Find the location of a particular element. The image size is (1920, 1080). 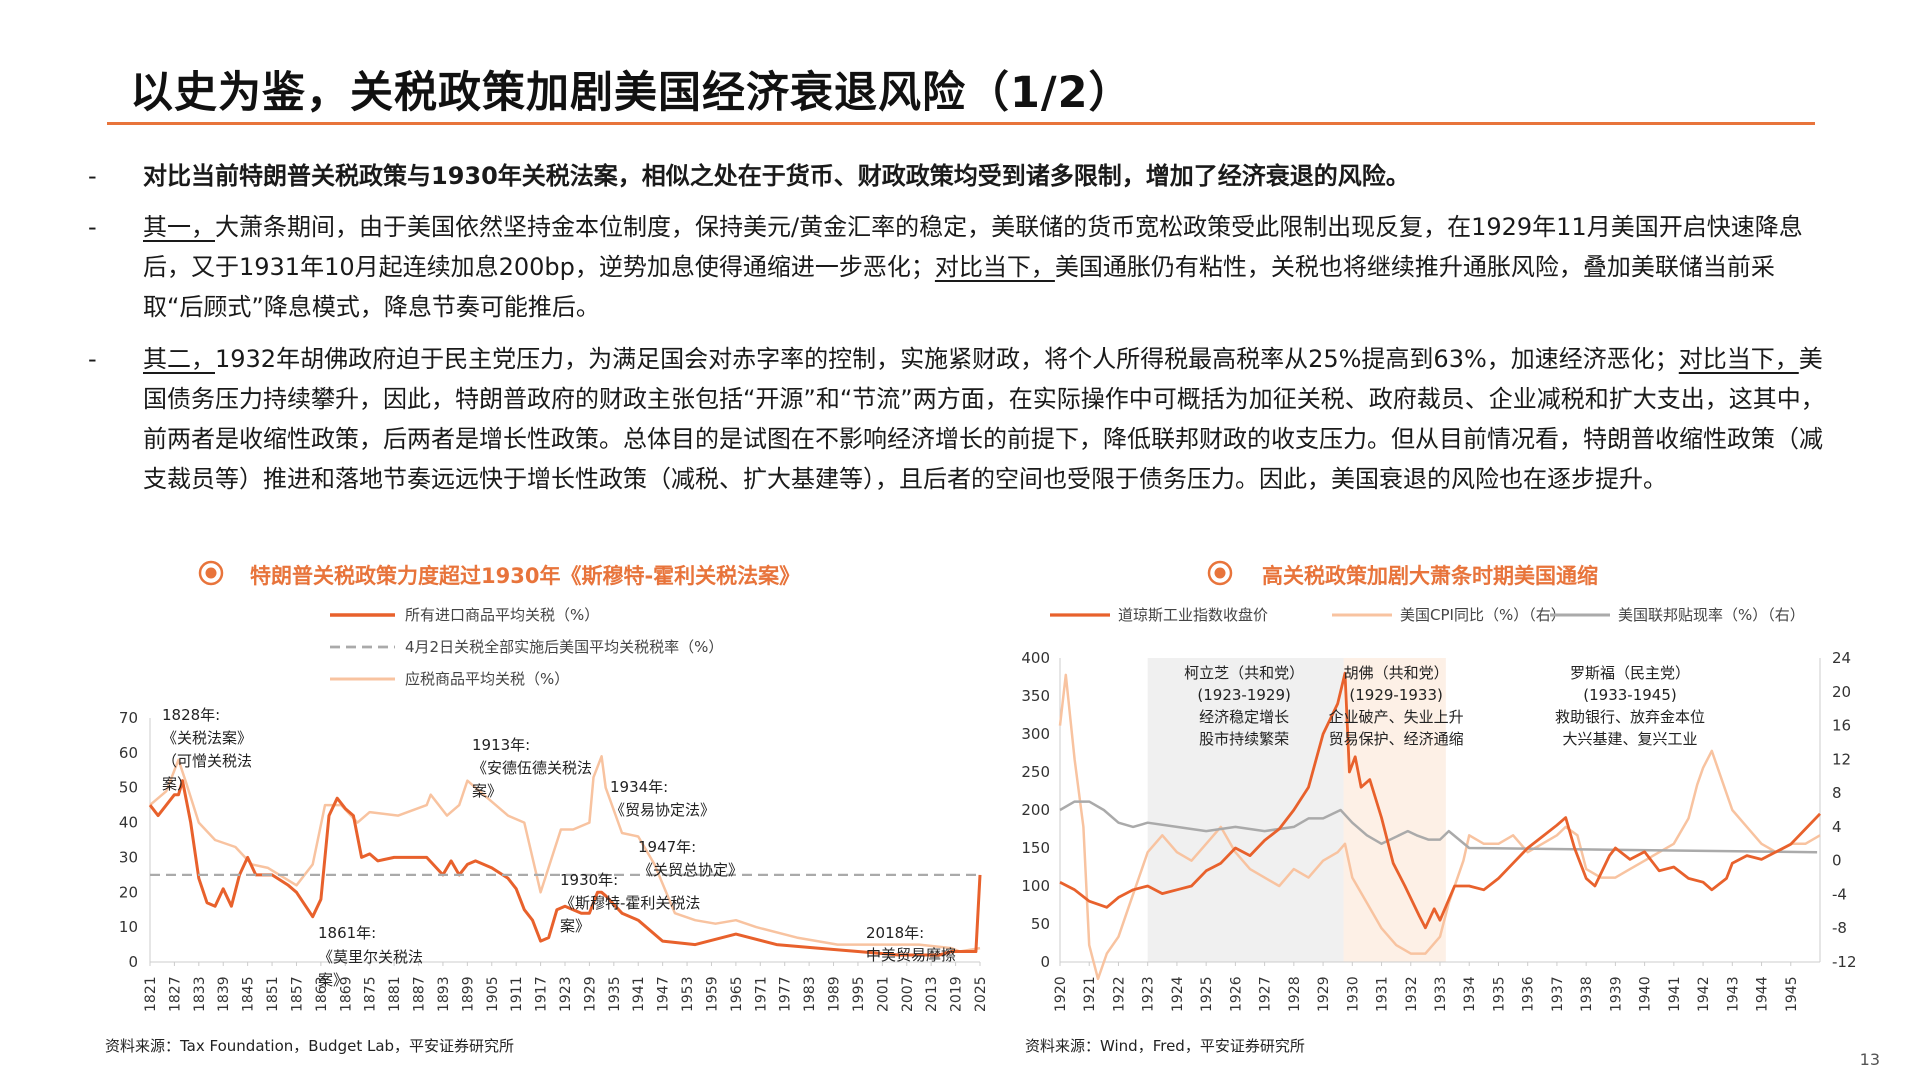

x-tick-label: 1869 is located at coordinates (346, 994).